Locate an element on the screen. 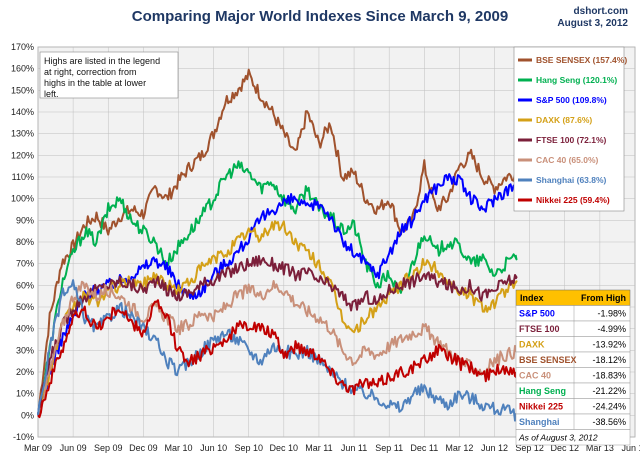  table-cell-index: FTSE 100 is located at coordinates (539, 329).